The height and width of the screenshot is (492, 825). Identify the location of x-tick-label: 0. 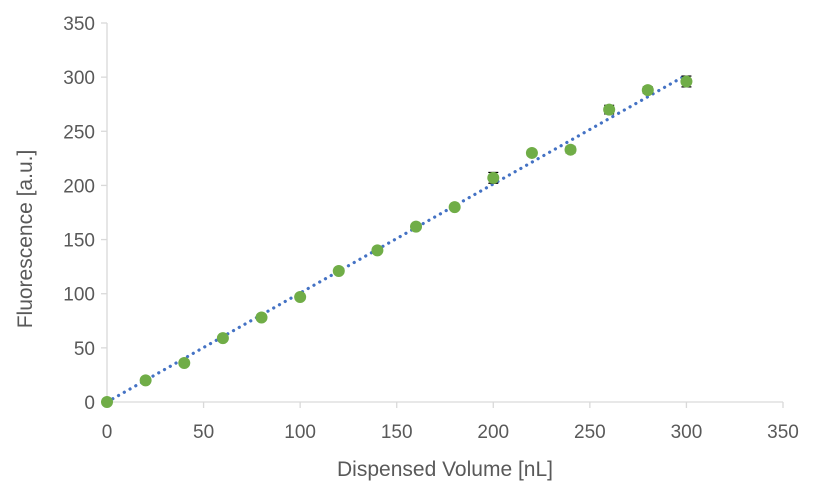
(107, 432).